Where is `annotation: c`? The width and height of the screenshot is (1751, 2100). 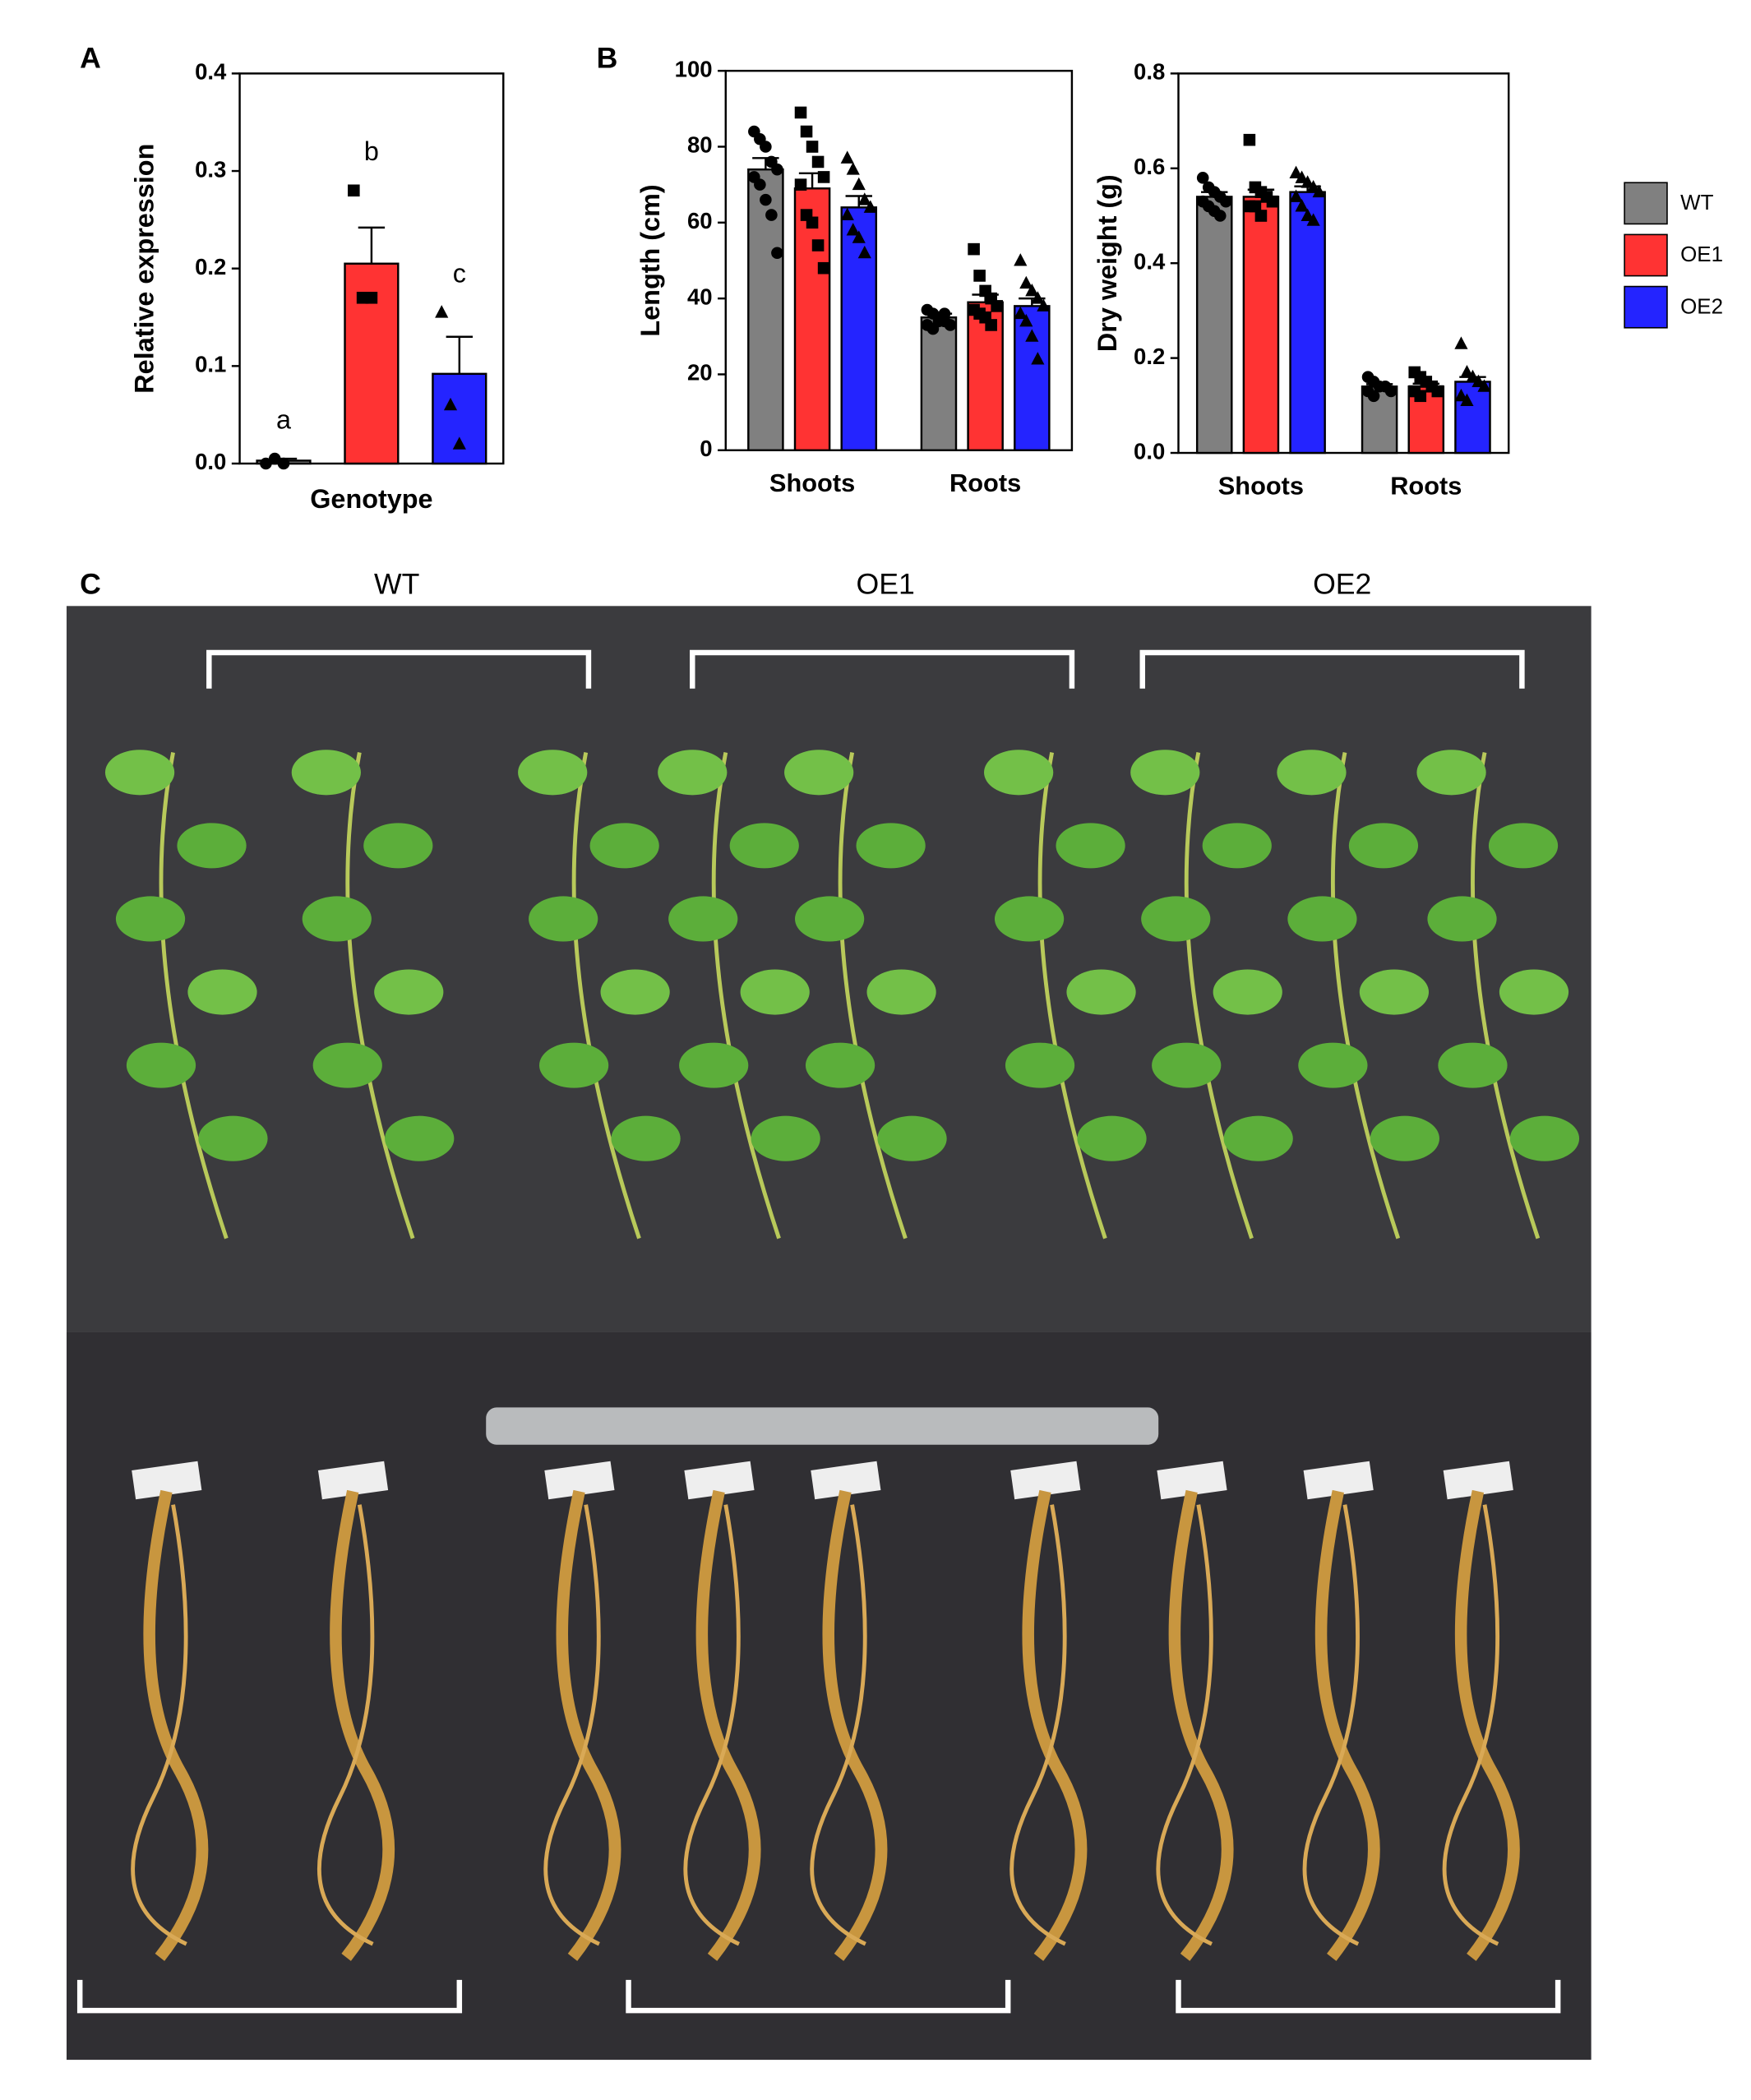 annotation: c is located at coordinates (460, 273).